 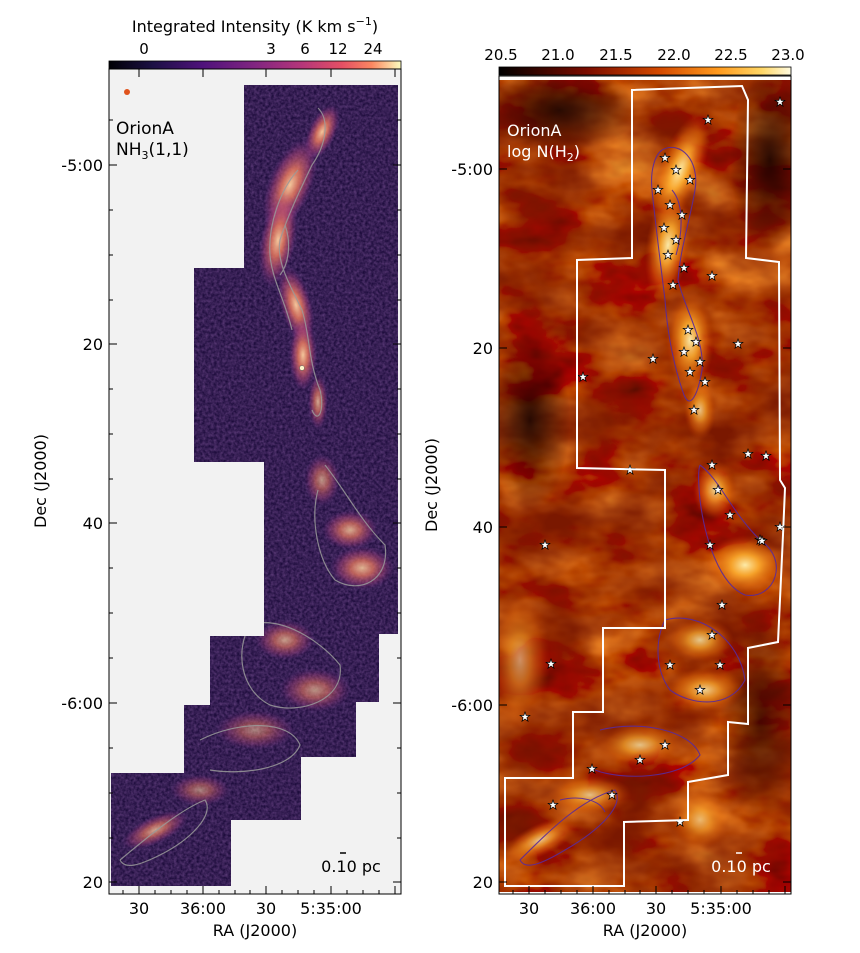 What do you see at coordinates (82, 524) in the screenshot?
I see `left-y-tick-labels: -5:00 20 40 -6:00 20` at bounding box center [82, 524].